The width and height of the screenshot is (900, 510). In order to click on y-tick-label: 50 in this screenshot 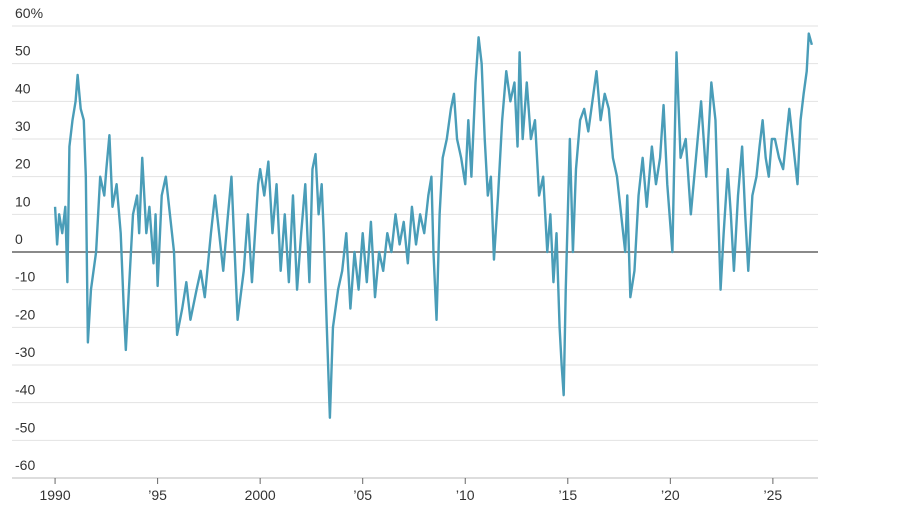, I will do `click(23, 51)`.